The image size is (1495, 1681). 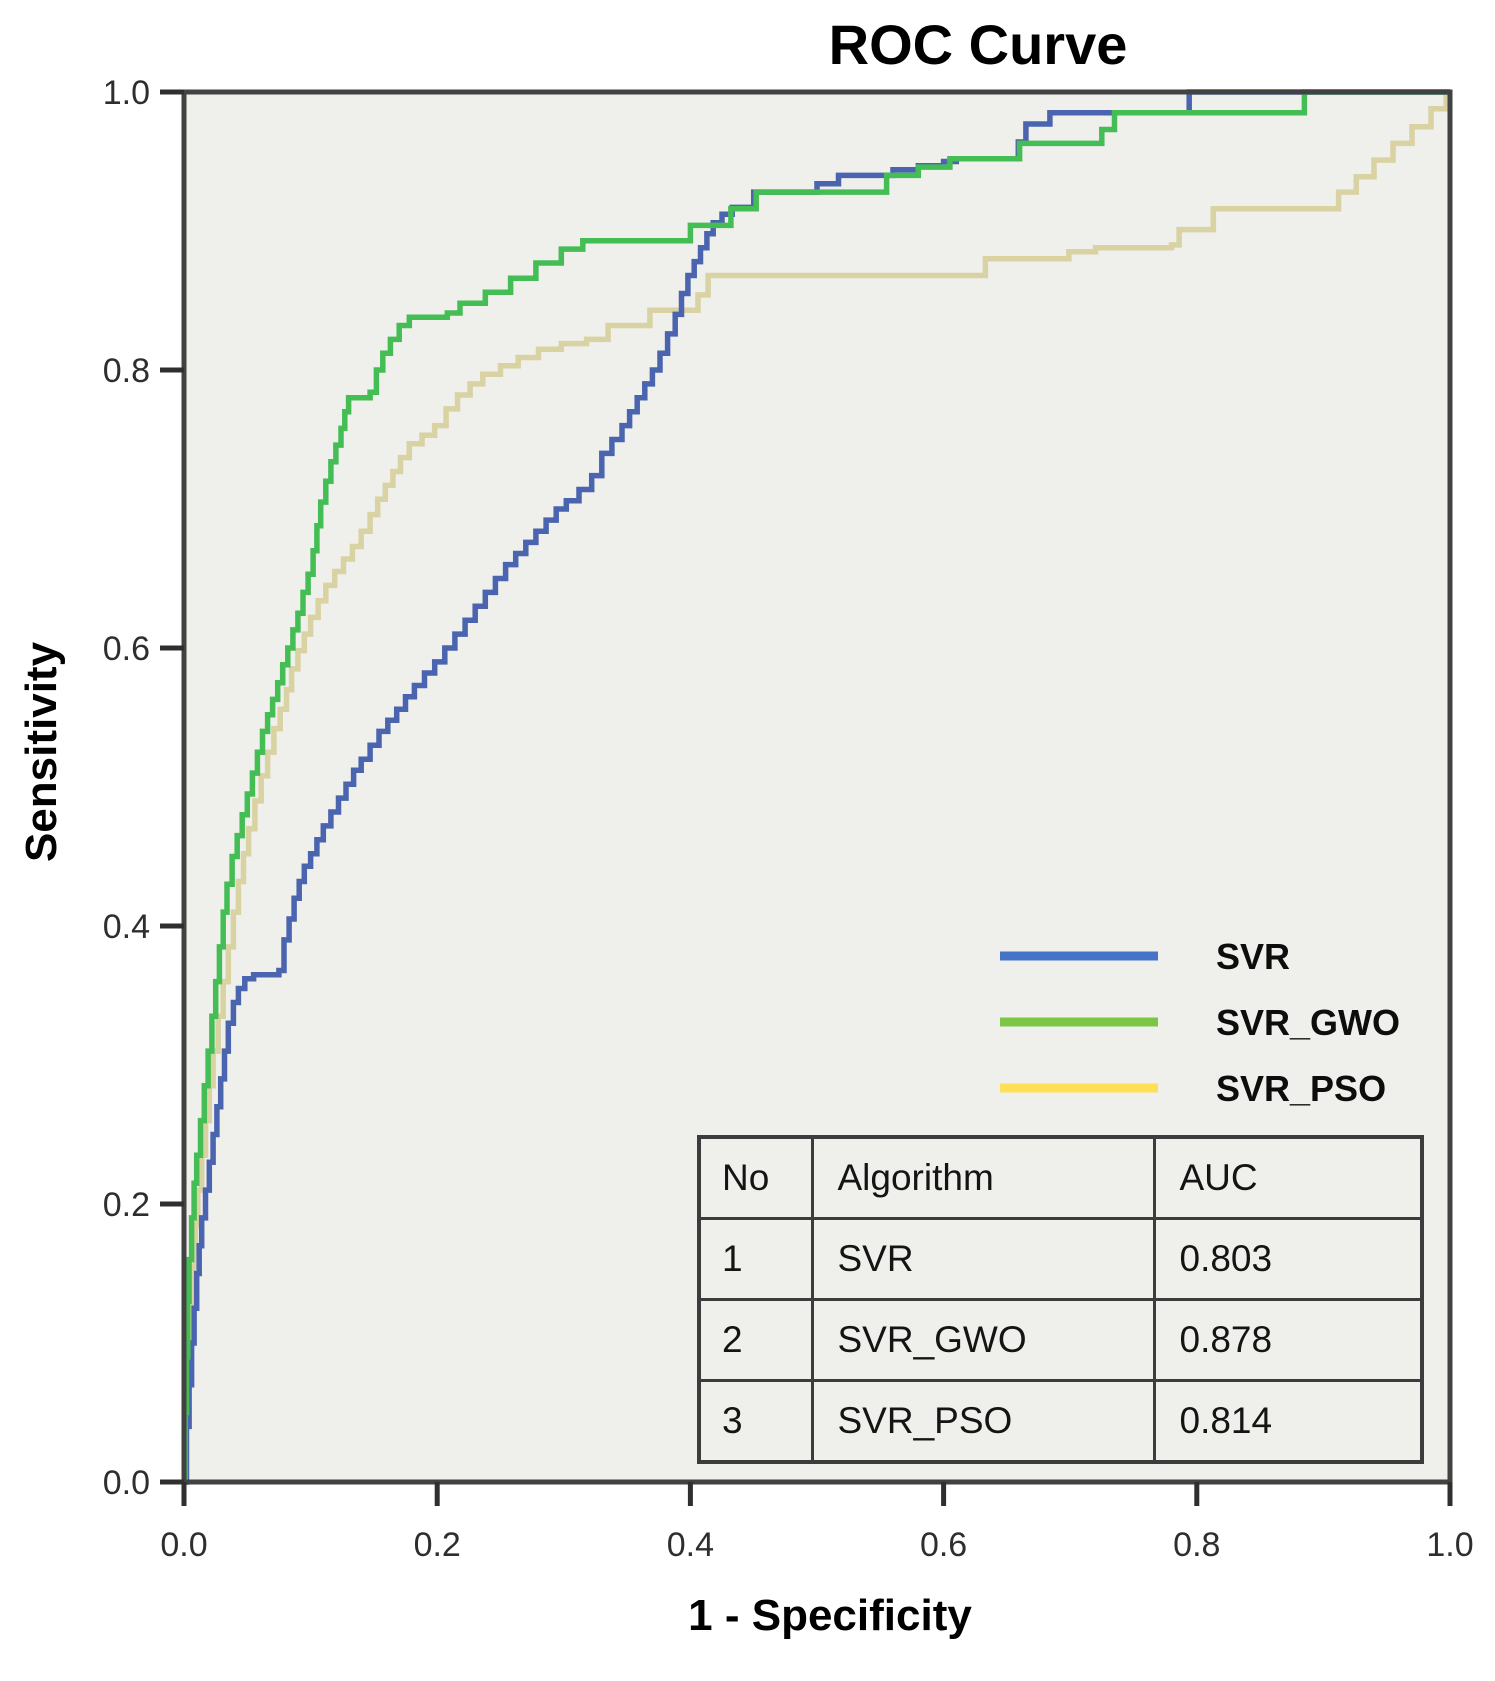 I want to click on legend-label-svr_gwo: SVR_GWO, so click(x=1308, y=1022).